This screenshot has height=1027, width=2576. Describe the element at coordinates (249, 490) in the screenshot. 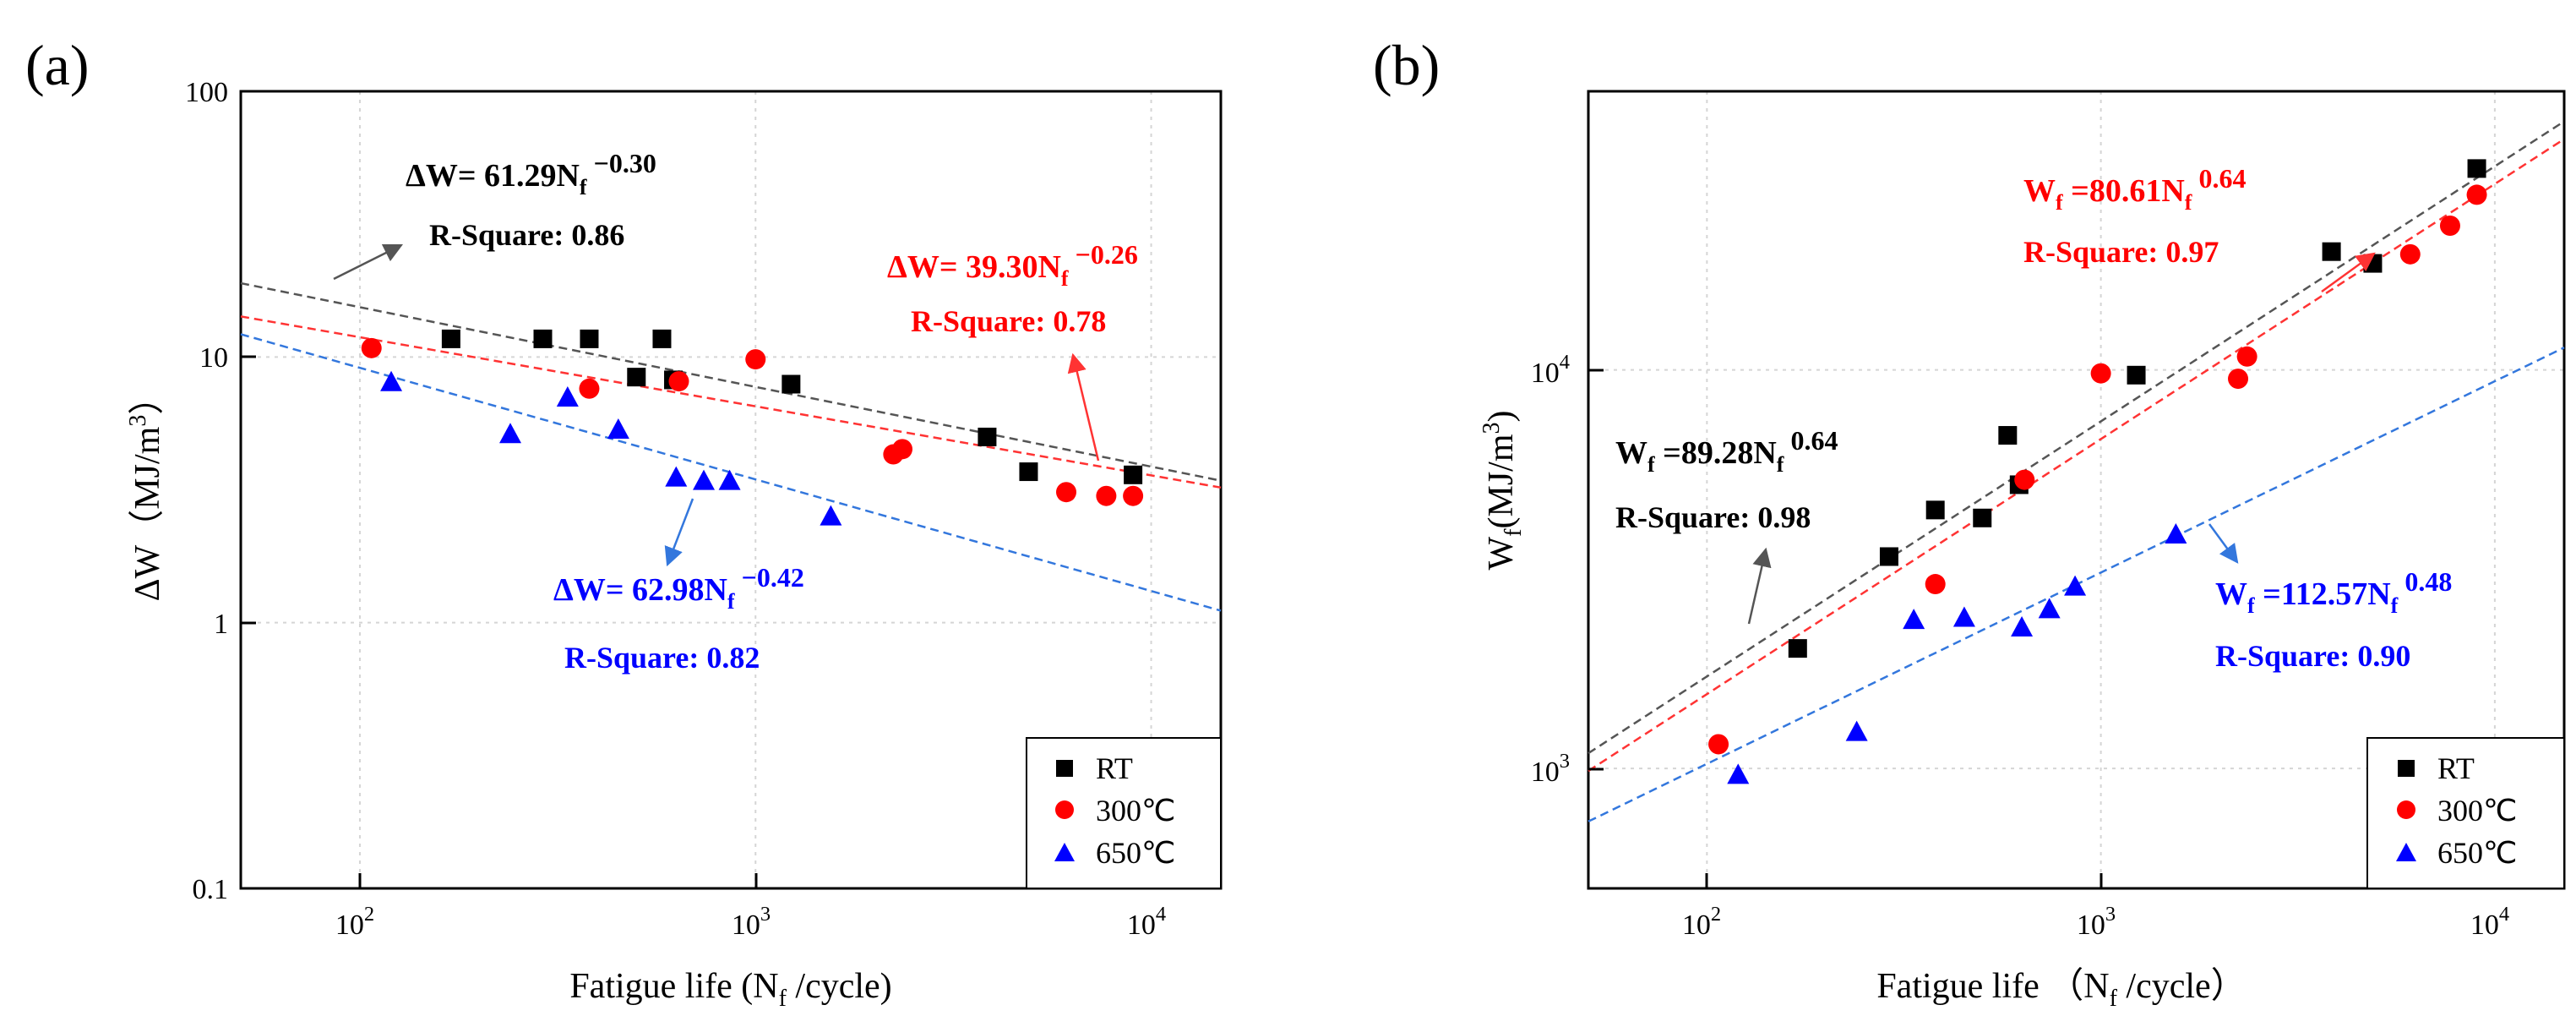

I see `panel-a-y-ticks` at that location.